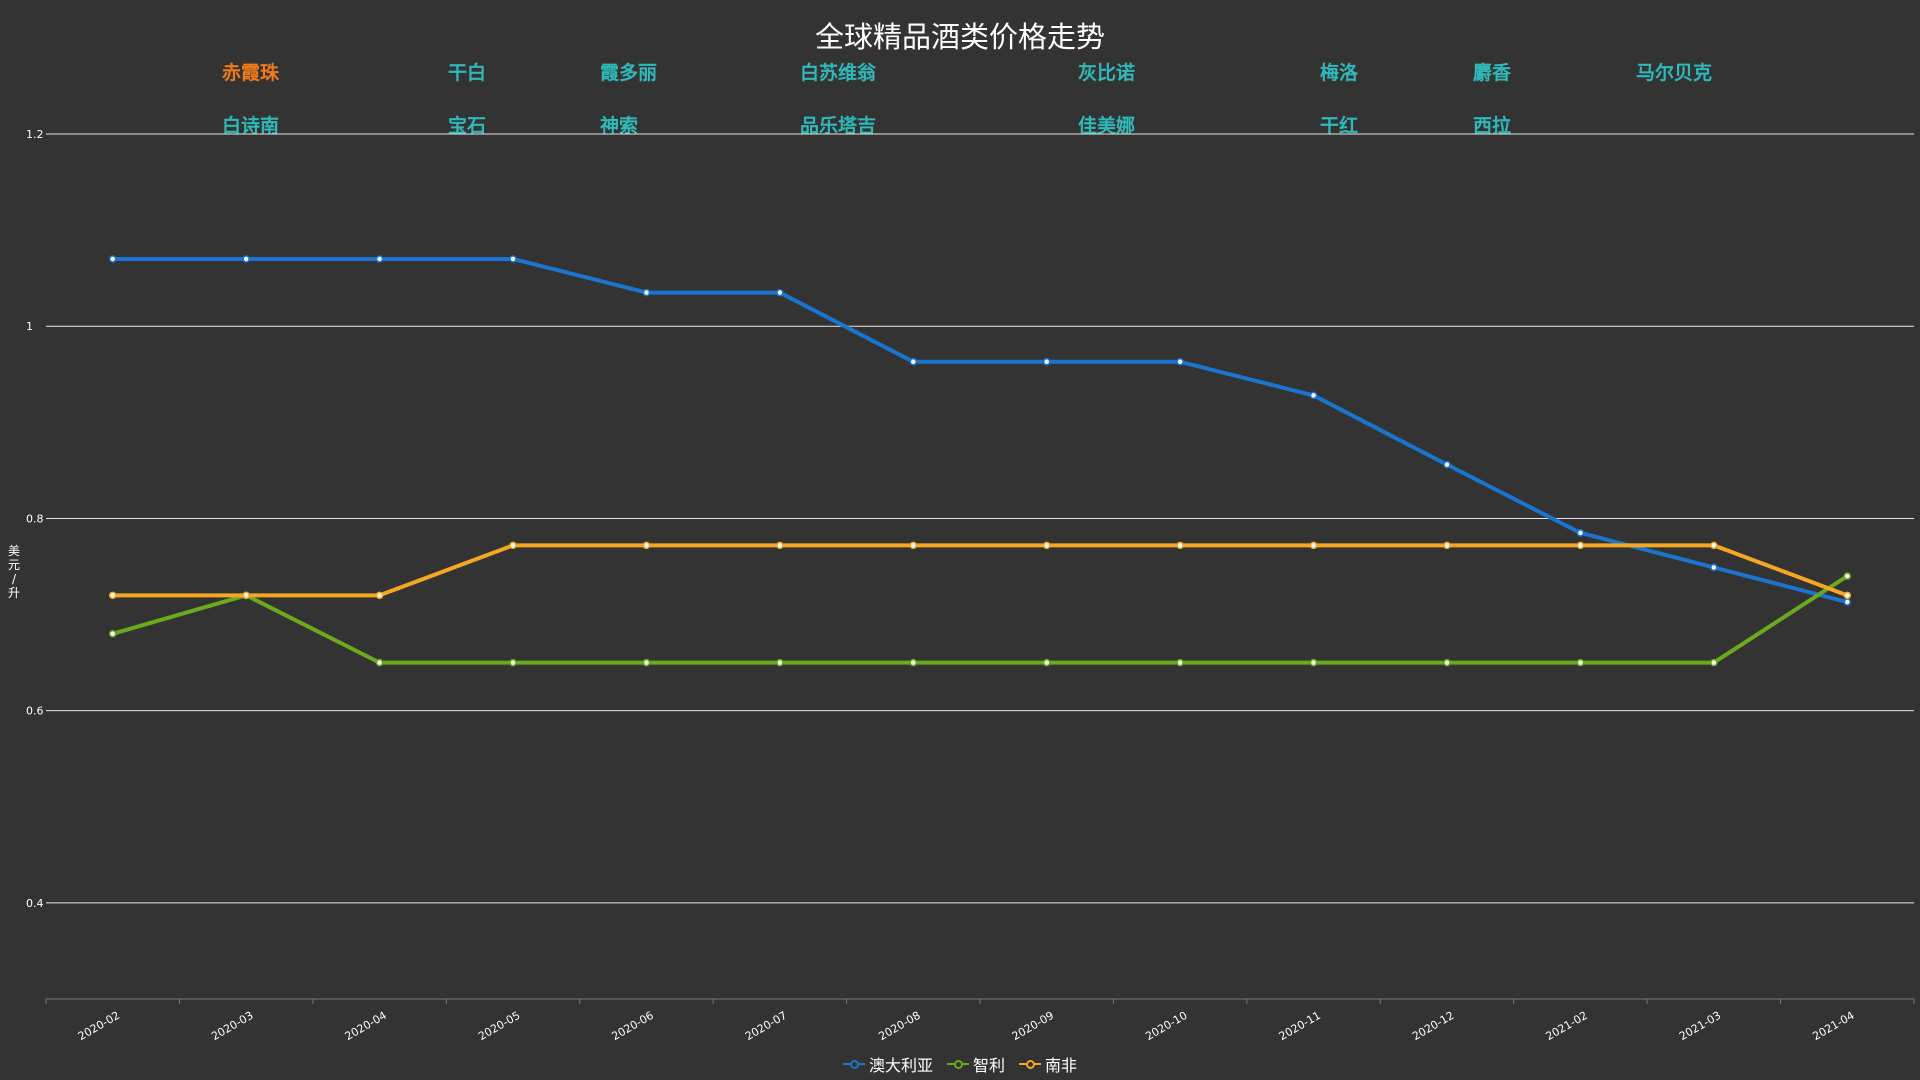  What do you see at coordinates (251, 73) in the screenshot?
I see `wine-type-option: 赤霞珠` at bounding box center [251, 73].